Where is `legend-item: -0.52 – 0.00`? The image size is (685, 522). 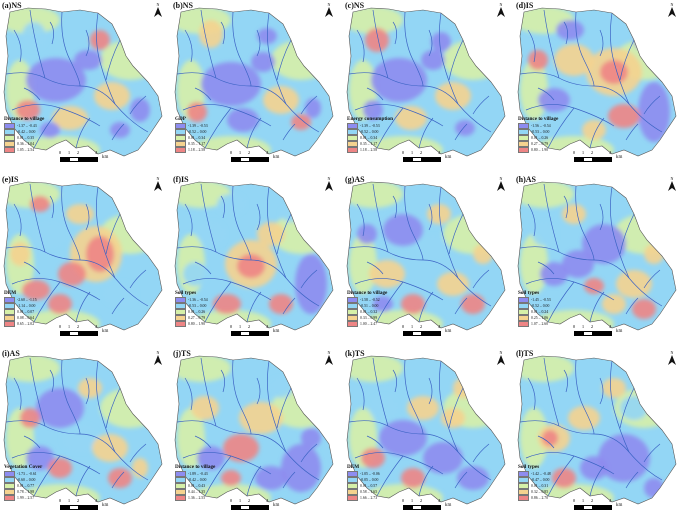 legend-item: -0.52 – 0.00 is located at coordinates (211, 132).